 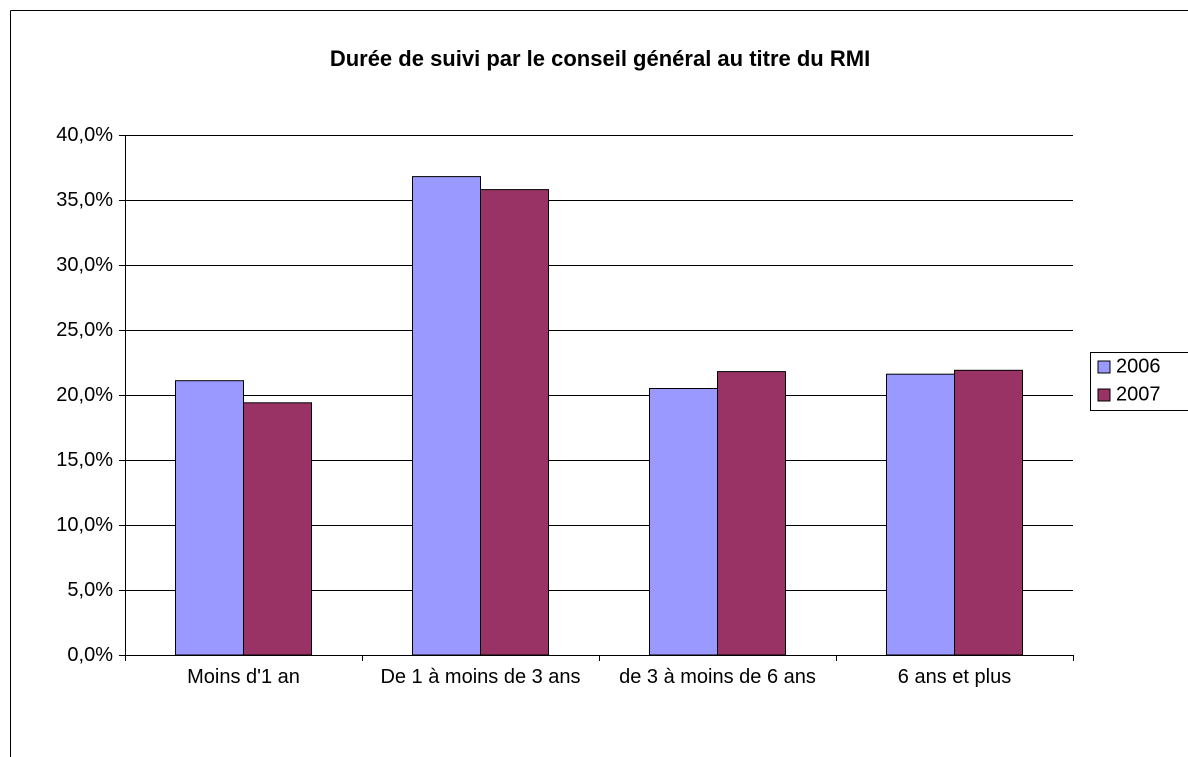 What do you see at coordinates (84, 265) in the screenshot?
I see `y-tick-label: 30,0%` at bounding box center [84, 265].